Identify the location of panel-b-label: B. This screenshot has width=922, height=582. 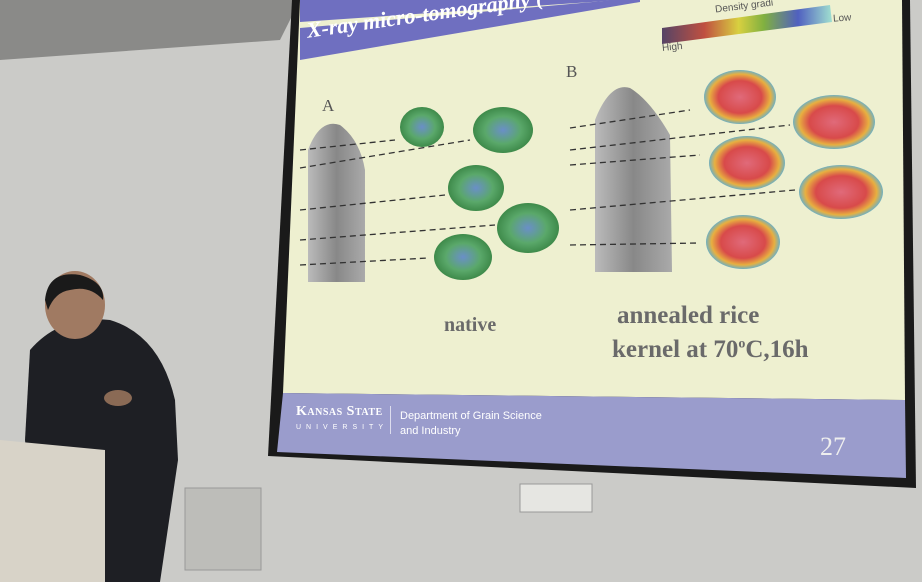
(572, 71).